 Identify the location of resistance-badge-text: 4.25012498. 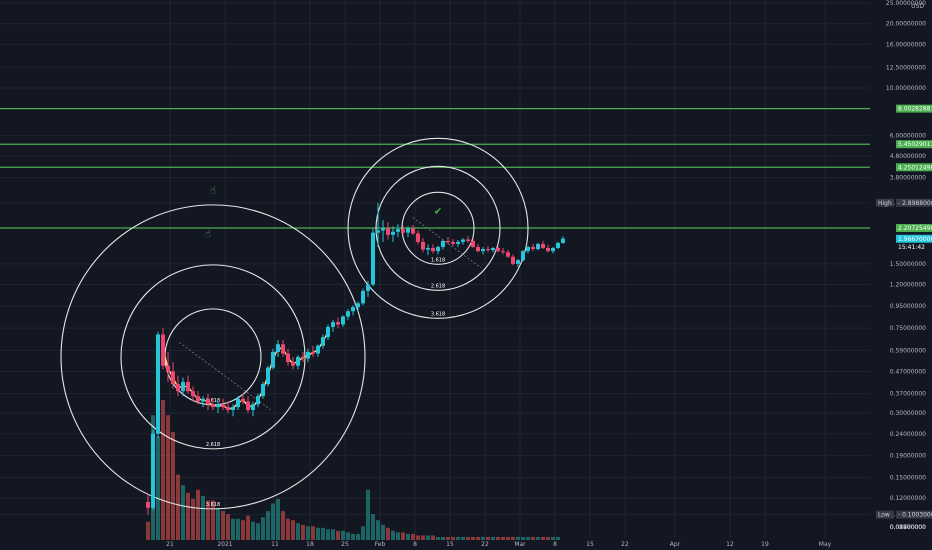
(915, 167).